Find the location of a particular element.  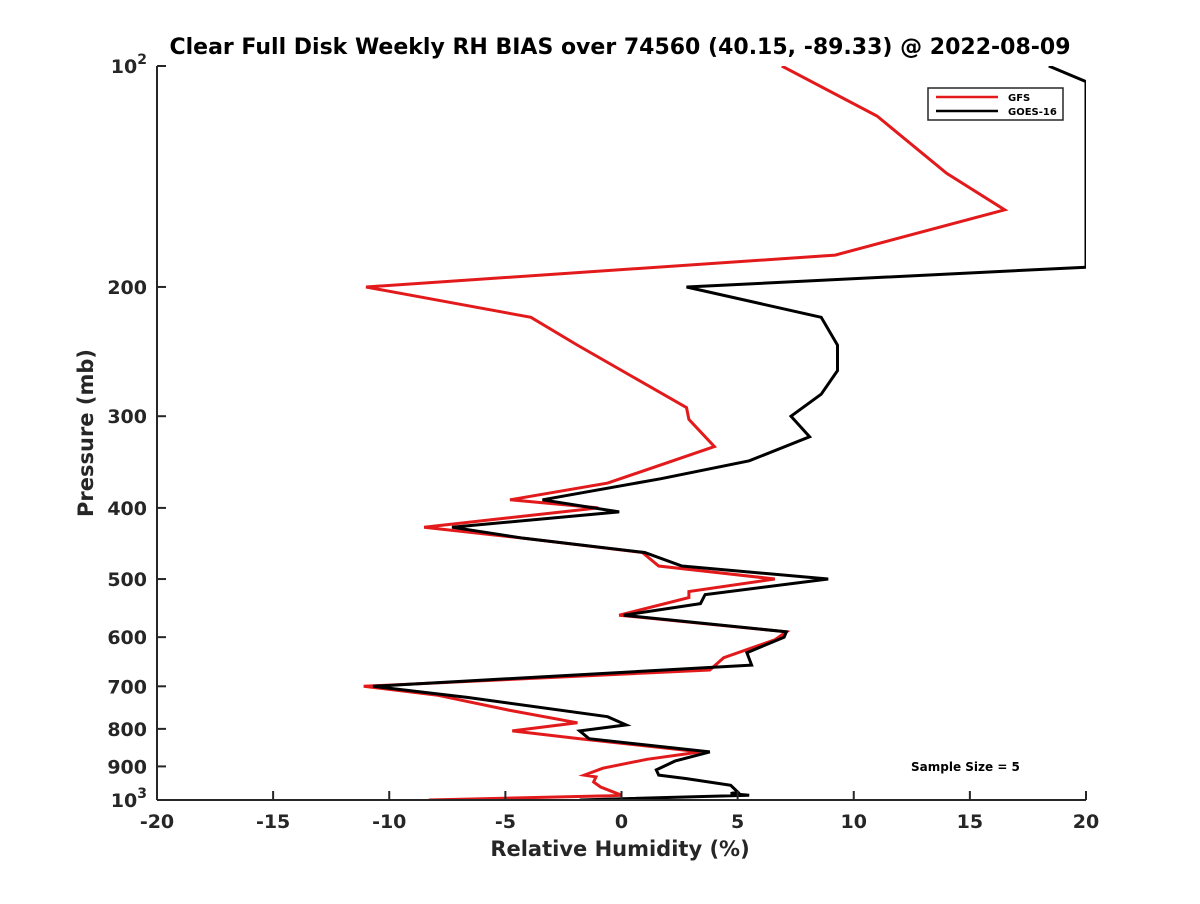

y-tick-label: 800 is located at coordinates (127, 730).